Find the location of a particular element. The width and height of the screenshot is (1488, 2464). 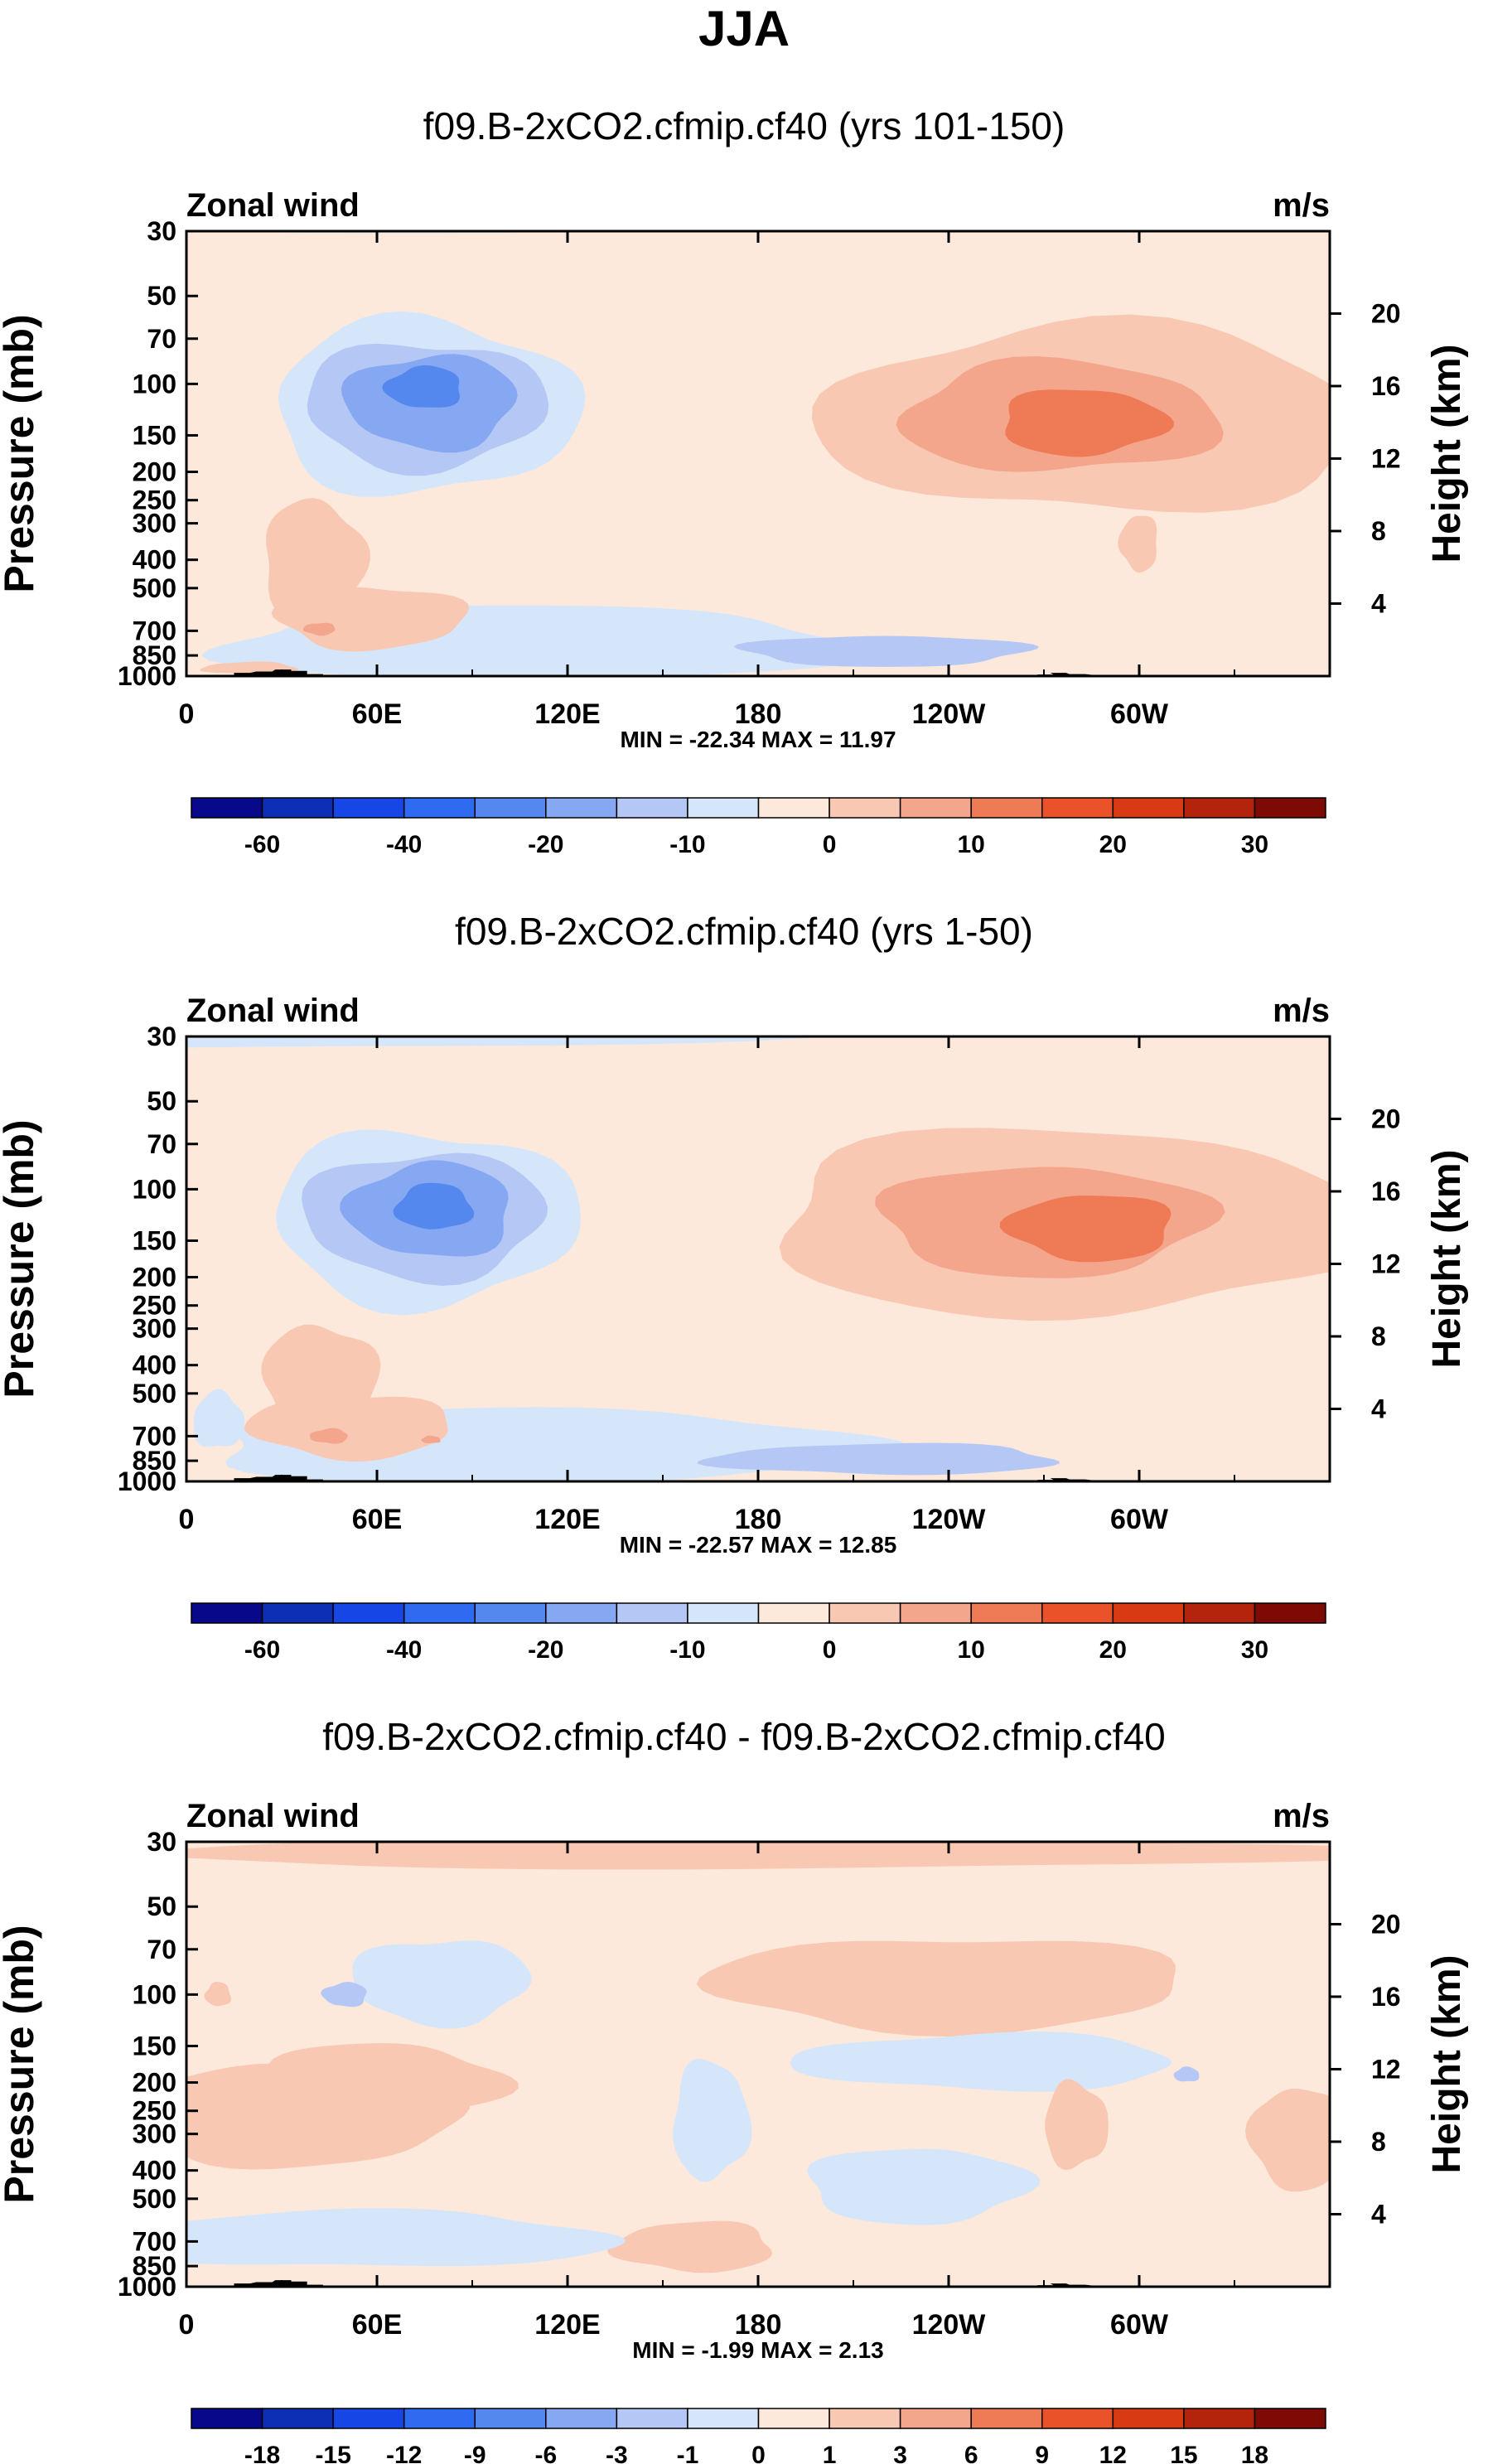

y-tick-label: 200 is located at coordinates (155, 2083).